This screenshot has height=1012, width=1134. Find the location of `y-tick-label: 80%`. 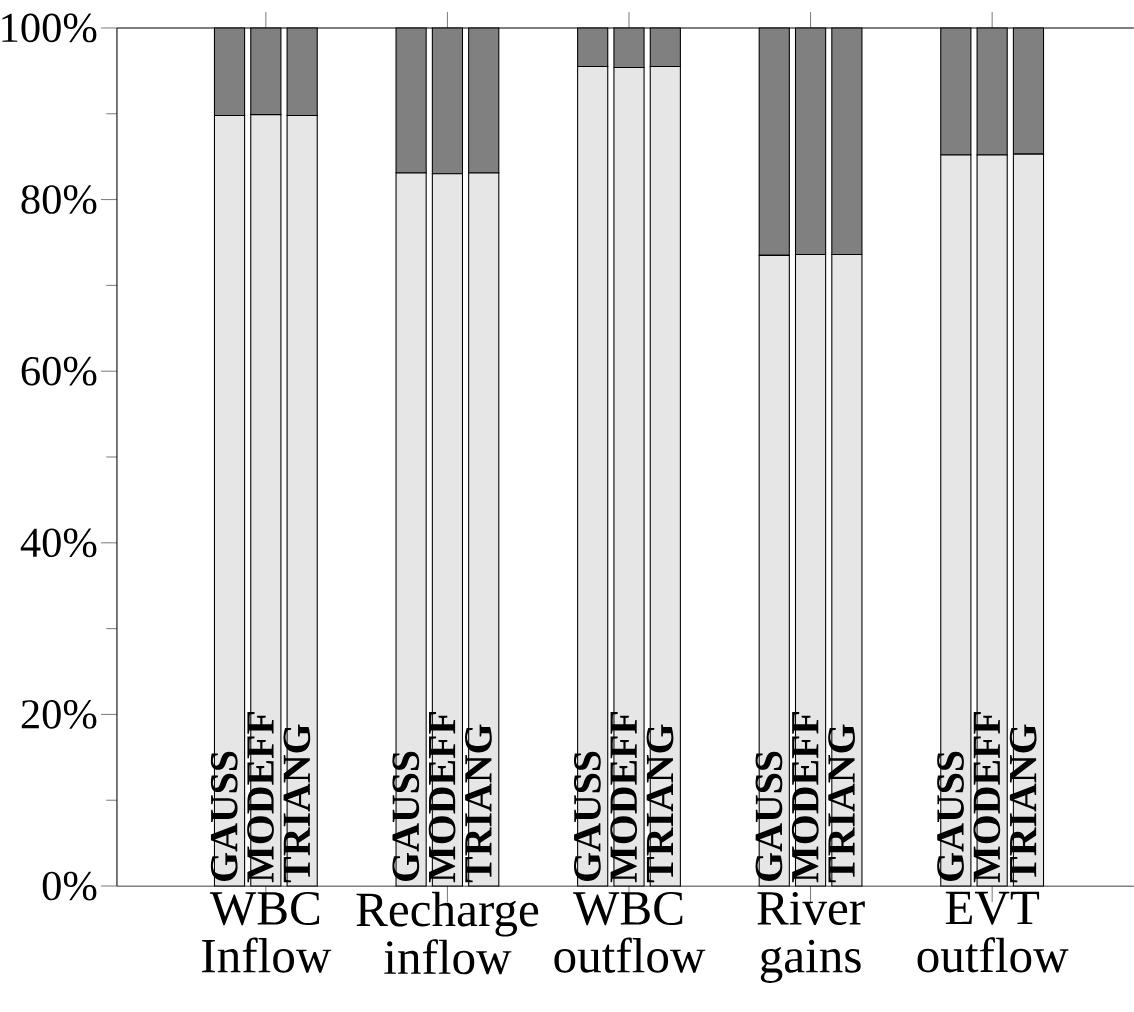

y-tick-label: 80% is located at coordinates (59, 199).